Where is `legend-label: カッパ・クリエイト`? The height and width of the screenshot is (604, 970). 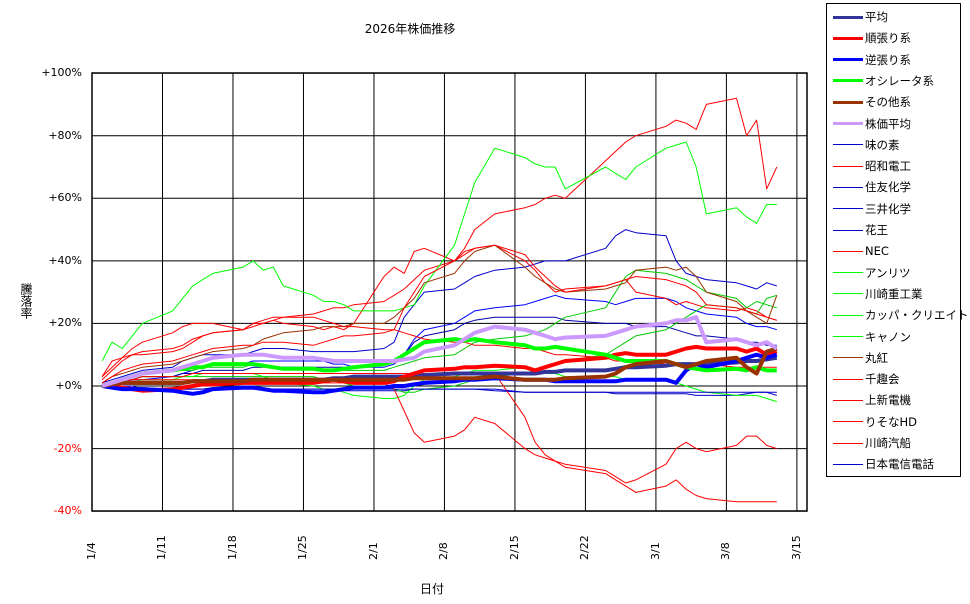 legend-label: カッパ・クリエイト is located at coordinates (917, 315).